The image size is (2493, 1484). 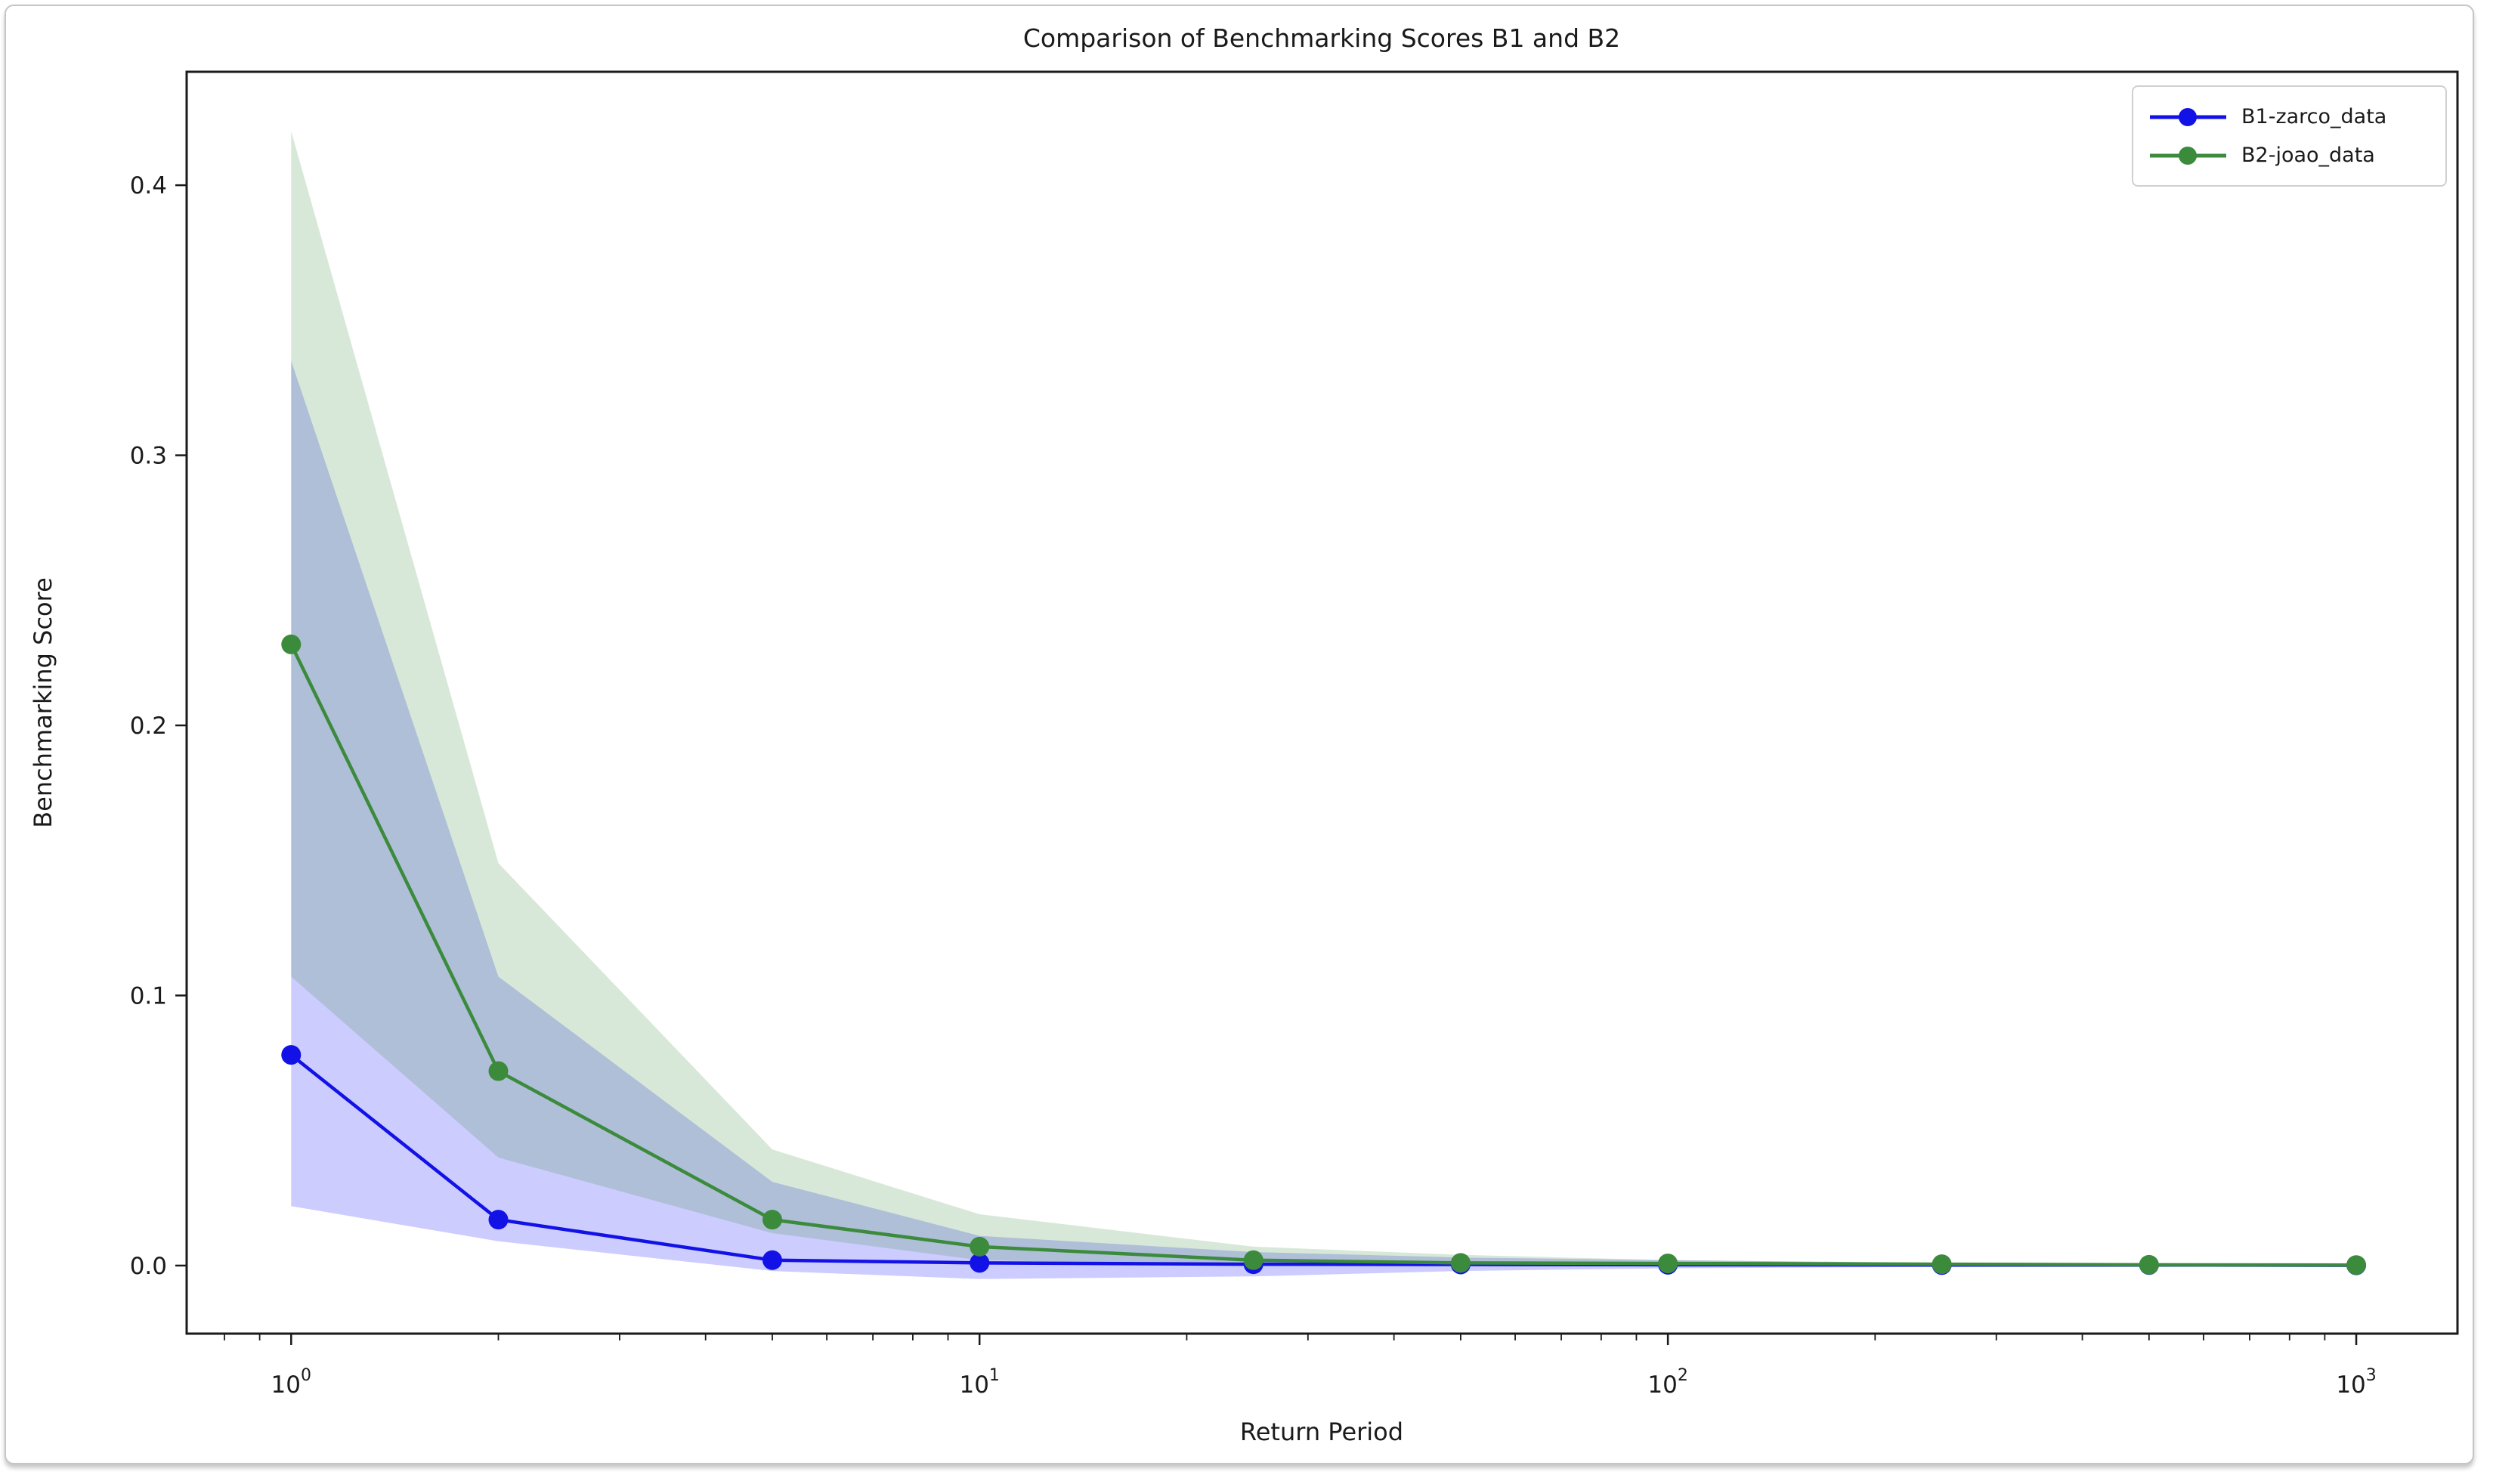 What do you see at coordinates (979, 1383) in the screenshot?
I see `x-tick-label: 10¹` at bounding box center [979, 1383].